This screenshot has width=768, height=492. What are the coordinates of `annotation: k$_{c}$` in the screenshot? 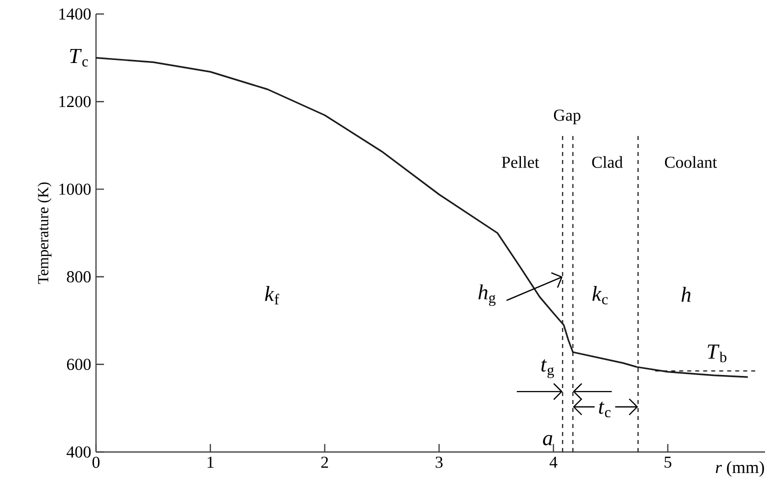 It's located at (600, 295).